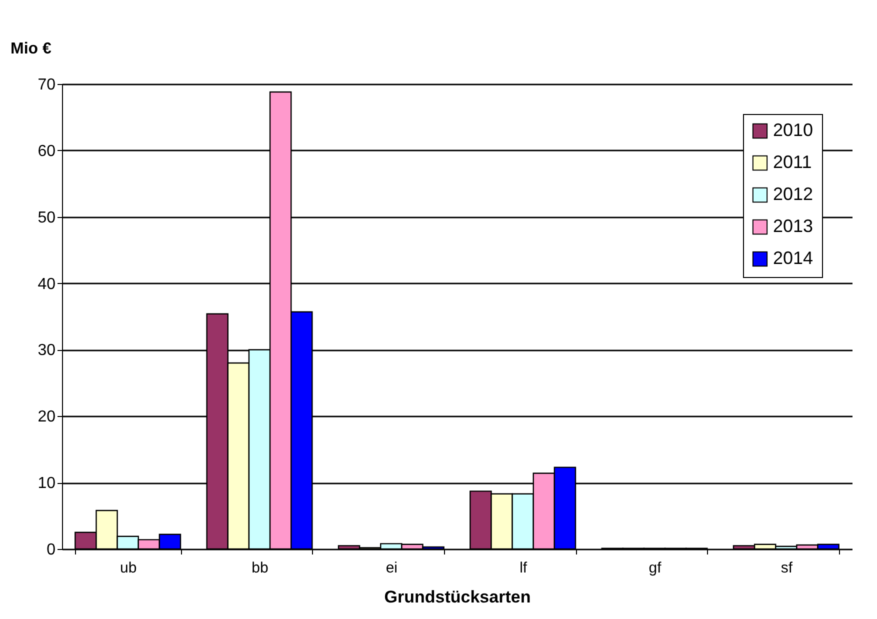 The height and width of the screenshot is (619, 877). I want to click on x-tick-label: gf, so click(655, 568).